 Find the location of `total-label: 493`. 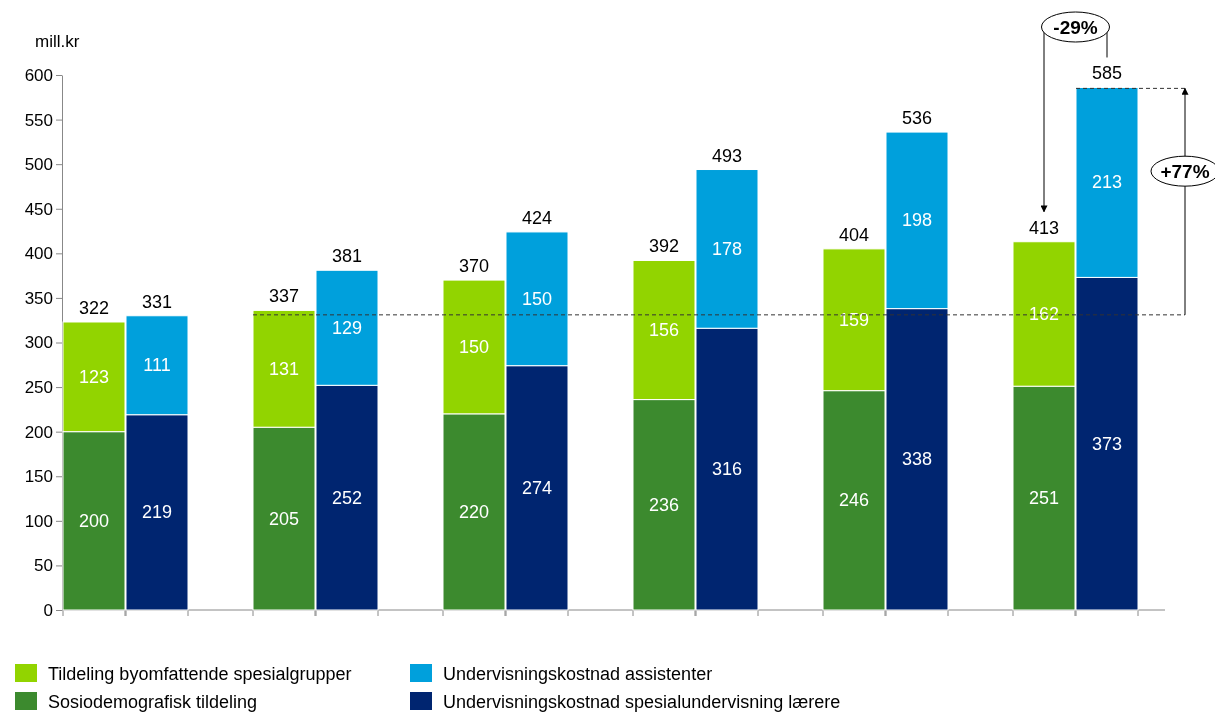

total-label: 493 is located at coordinates (727, 155).